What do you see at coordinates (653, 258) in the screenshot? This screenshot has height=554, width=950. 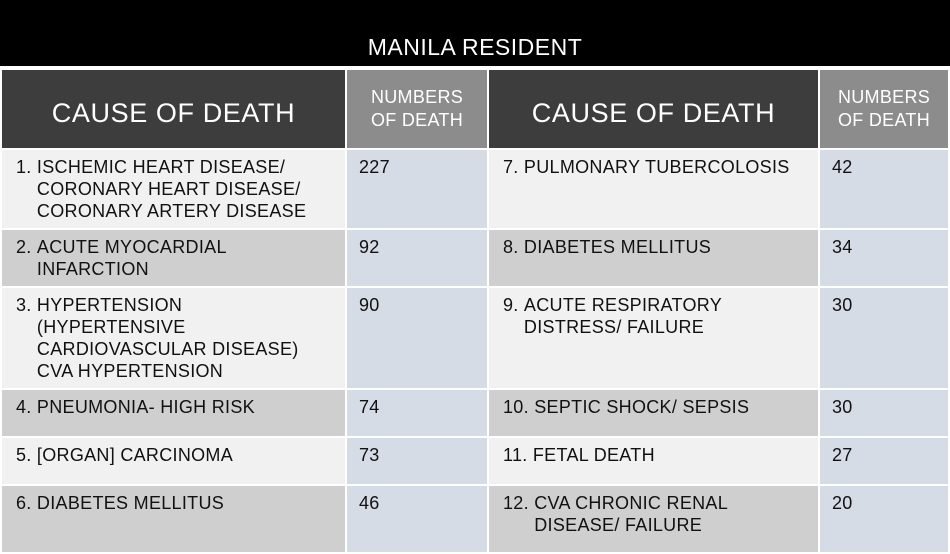 I see `table-row: 8. DIABETES MELLITUS` at bounding box center [653, 258].